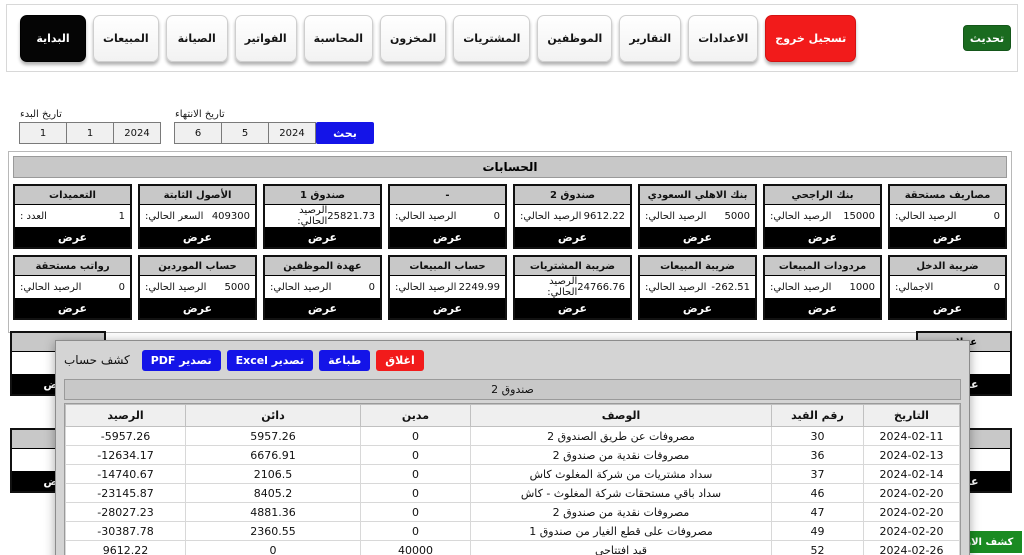  What do you see at coordinates (822, 216) in the screenshot?
I see `account-card: بنك الراجحي الرصيد الحالي: 15000 عرض` at bounding box center [822, 216].